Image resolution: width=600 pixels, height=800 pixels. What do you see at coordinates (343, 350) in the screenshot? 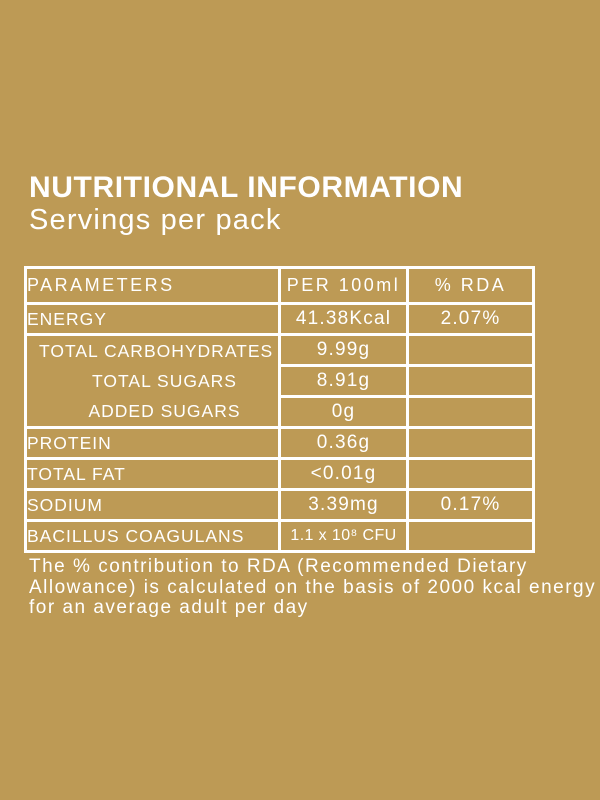
I see `total-carbohydrates-value: 9.99g` at bounding box center [343, 350].